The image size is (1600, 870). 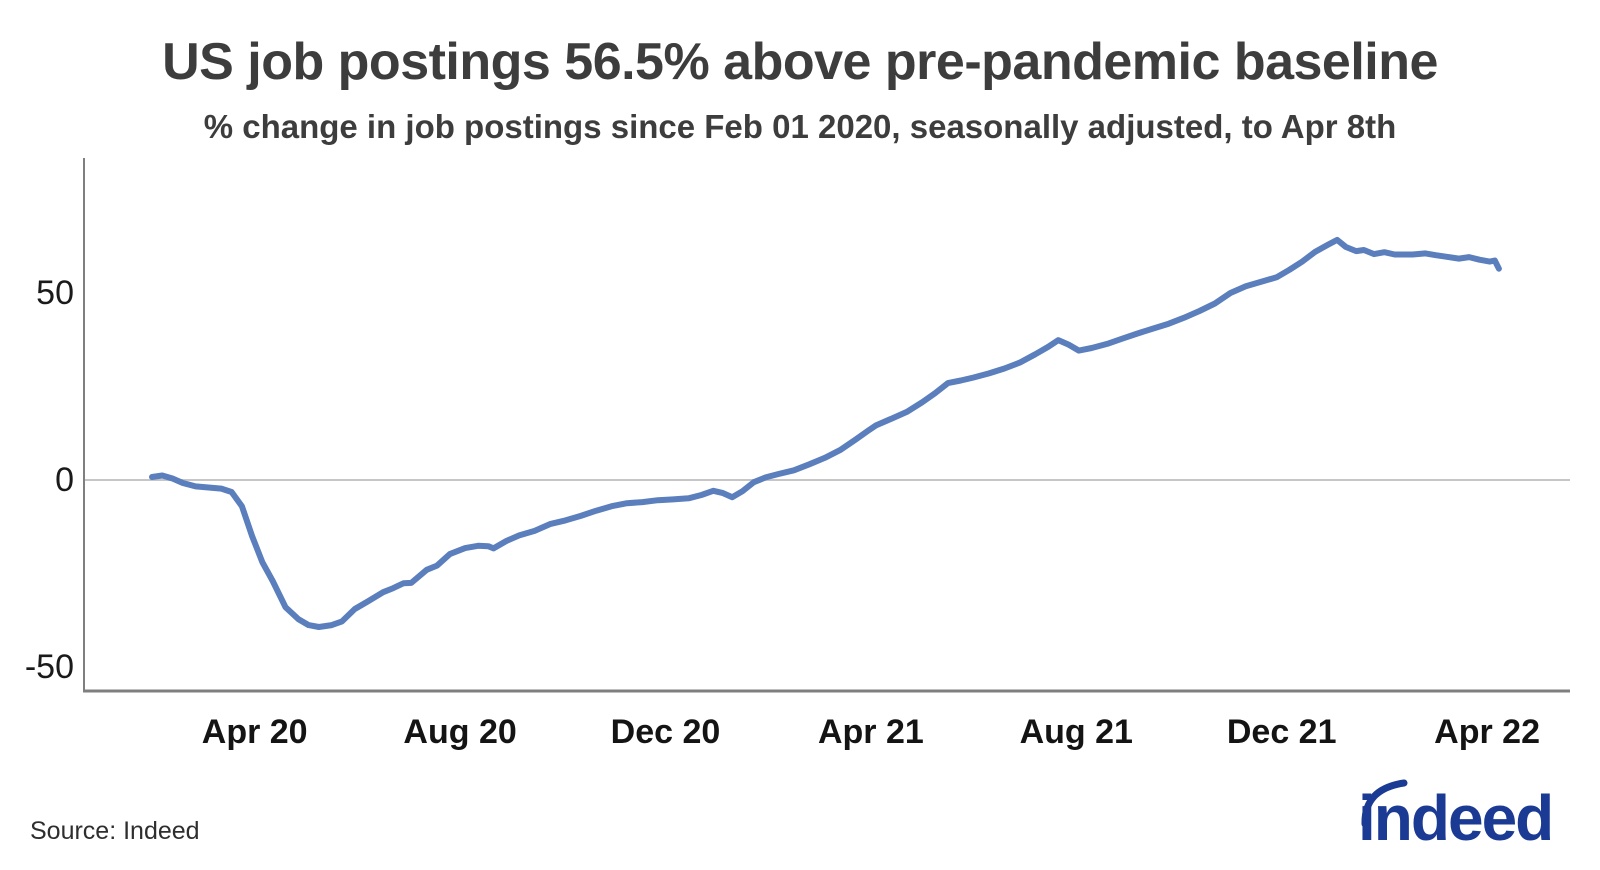 What do you see at coordinates (1384, 803) in the screenshot?
I see `indeed-swoosh-icon` at bounding box center [1384, 803].